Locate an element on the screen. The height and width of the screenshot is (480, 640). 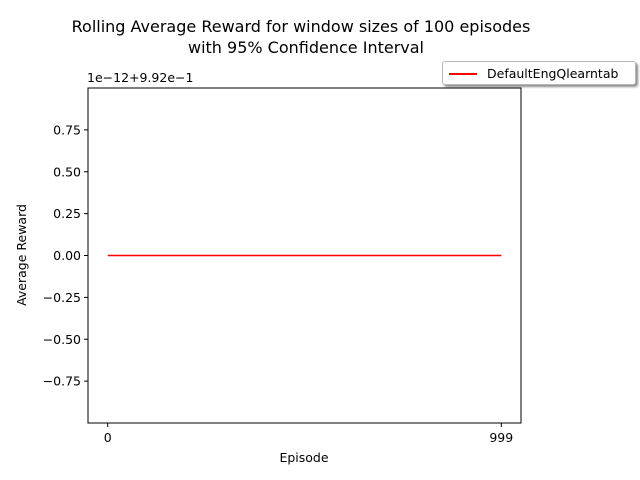
legend-label-defaultengqlearntab: DefaultEngQlearntab is located at coordinates (553, 73).